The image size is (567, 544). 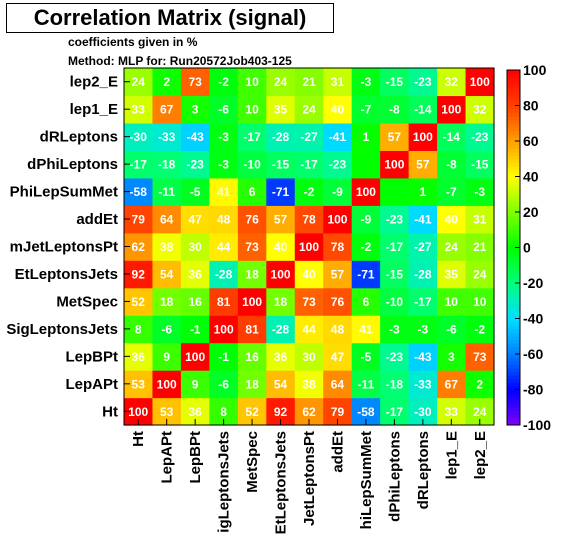 What do you see at coordinates (252, 329) in the screenshot?
I see `cell-value-label: 81` at bounding box center [252, 329].